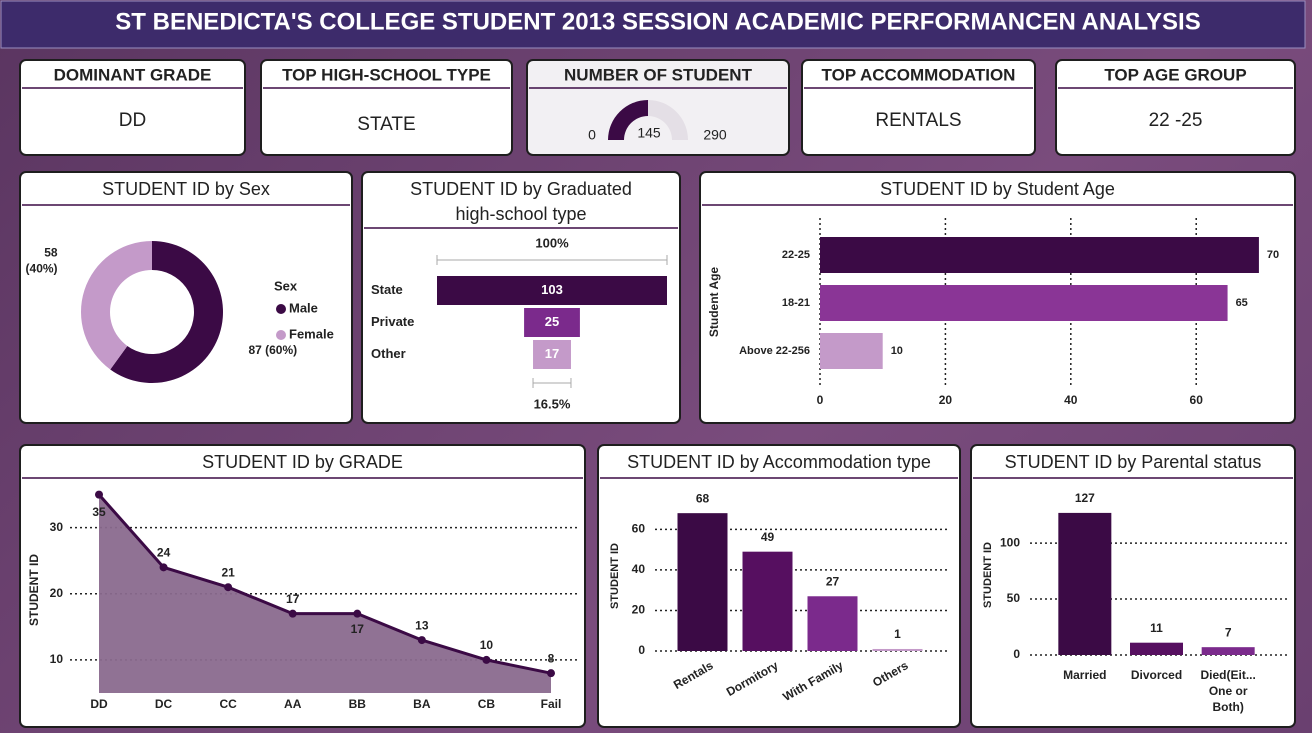 The height and width of the screenshot is (733, 1312). What do you see at coordinates (133, 74) in the screenshot?
I see `card-title: DOMINANT GRADE` at bounding box center [133, 74].